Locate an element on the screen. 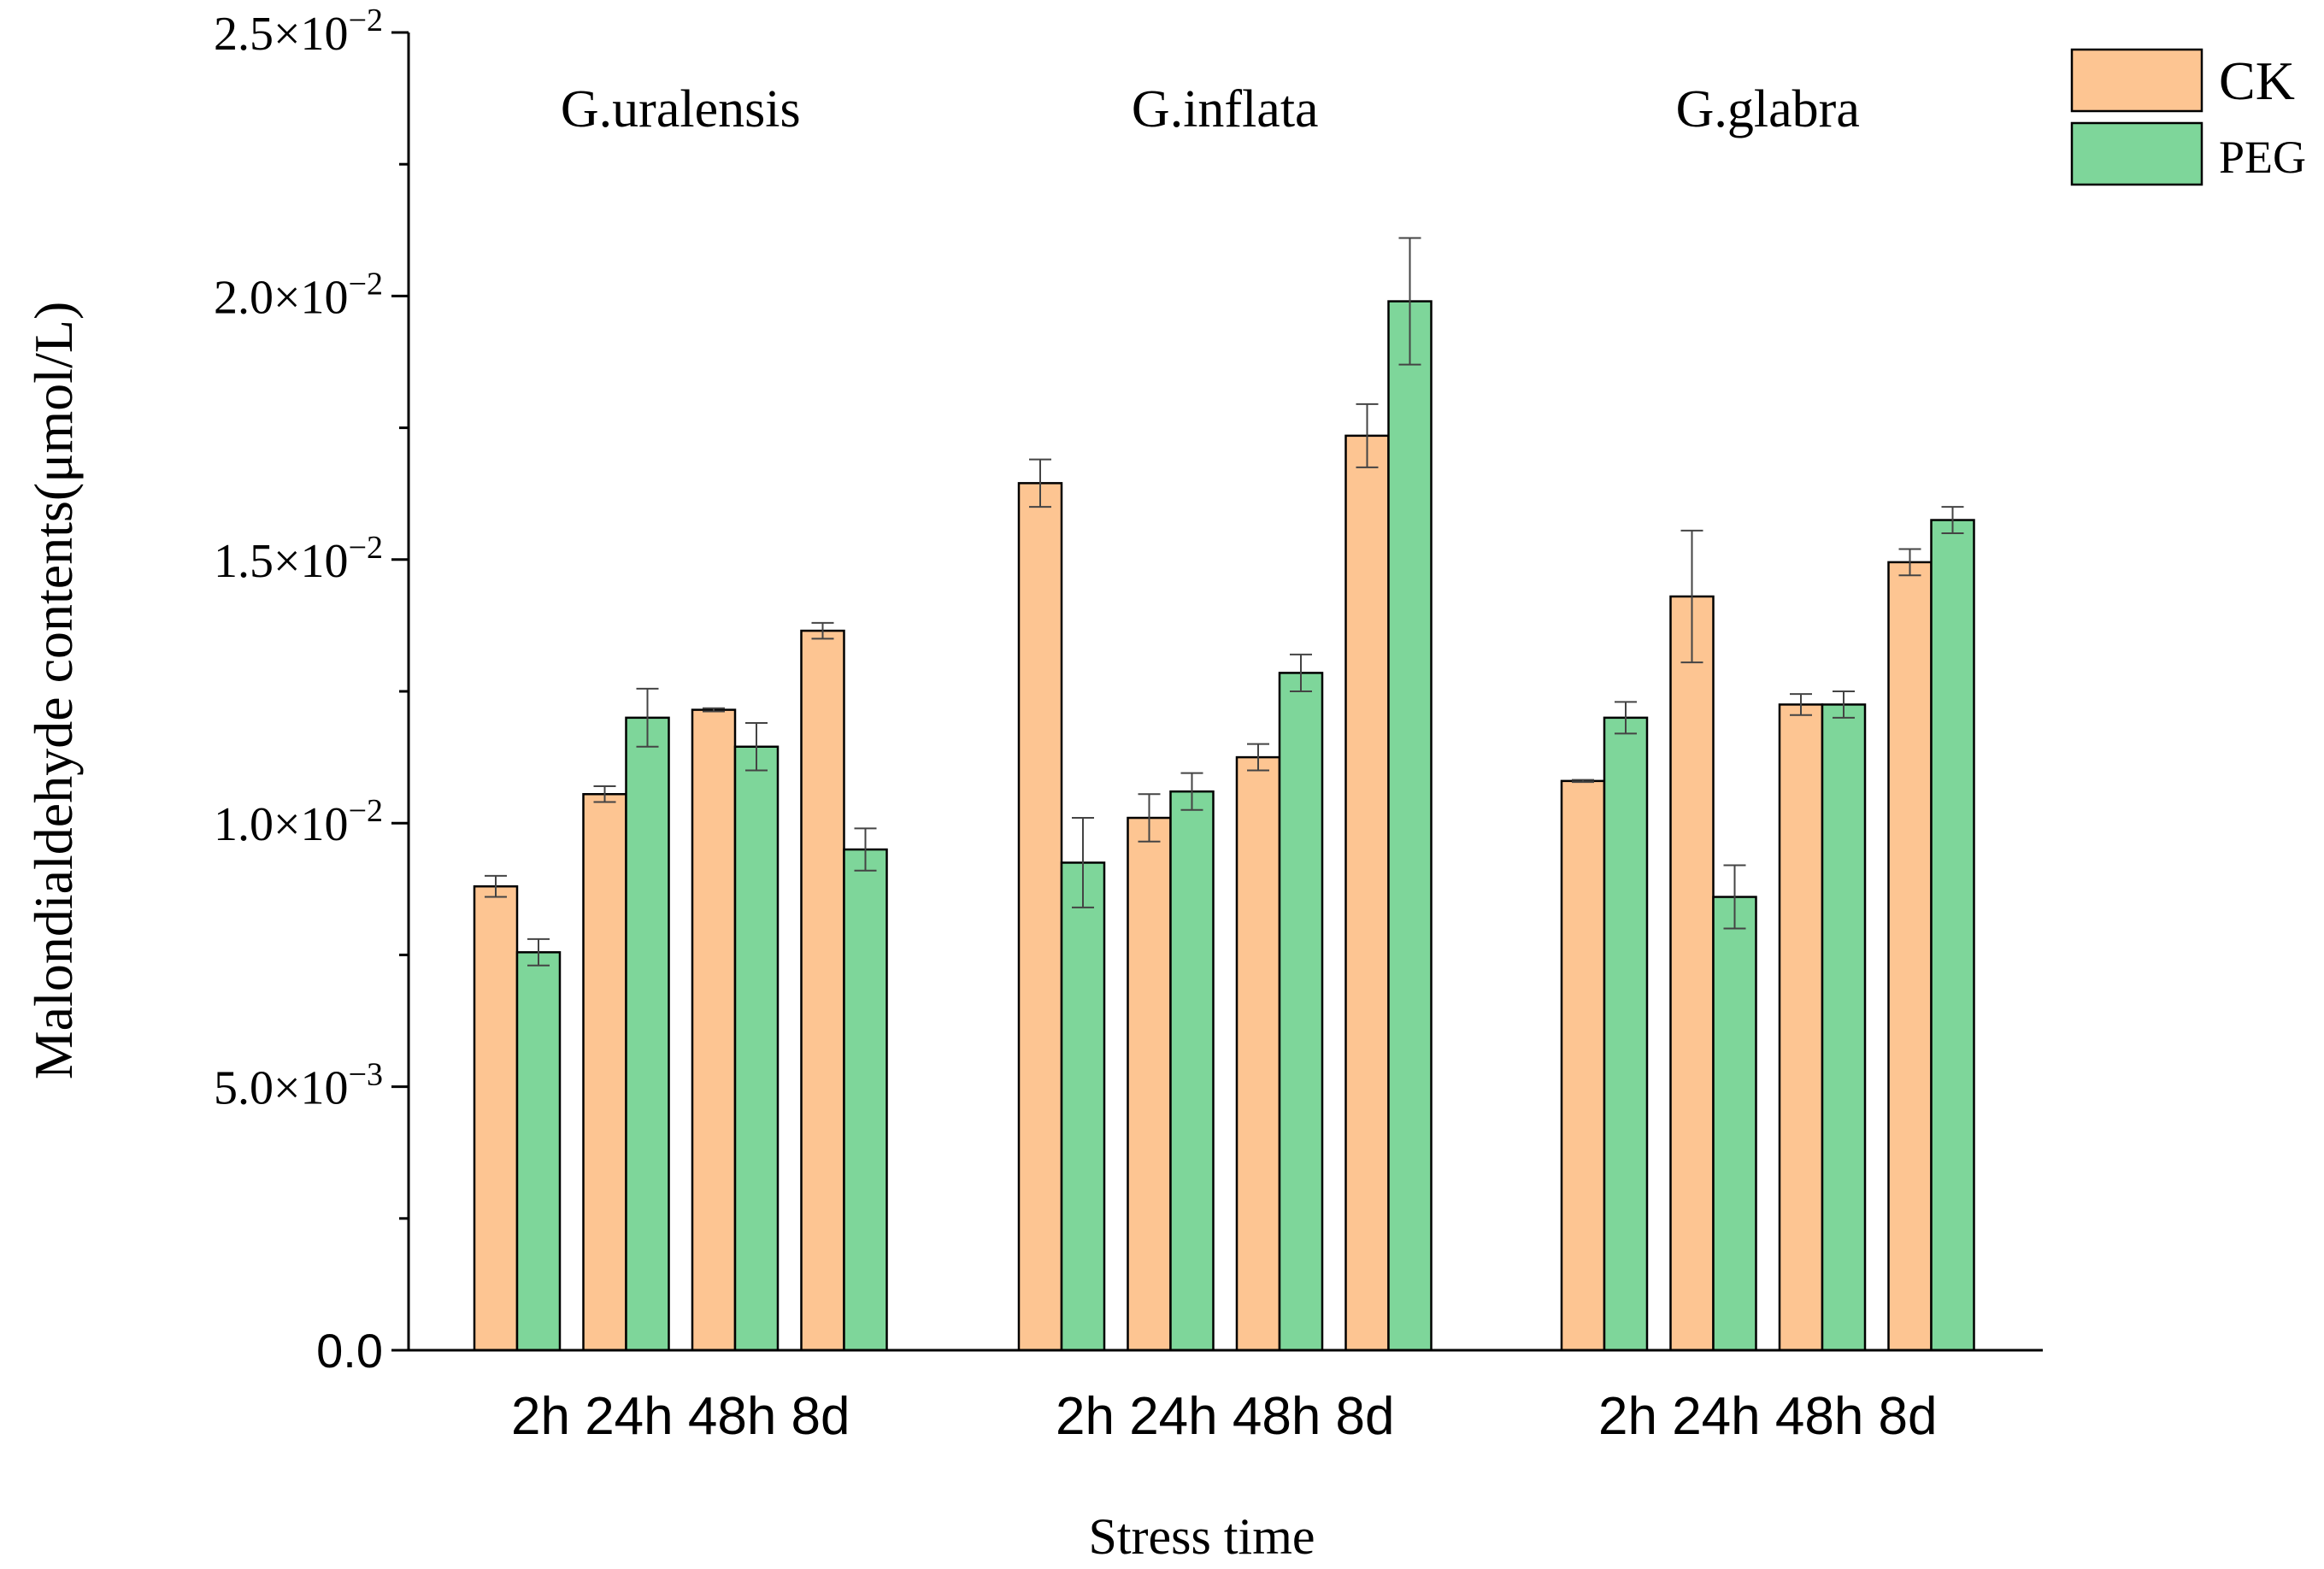 The image size is (2324, 1569). legend-swatch-peg is located at coordinates (2136, 153).